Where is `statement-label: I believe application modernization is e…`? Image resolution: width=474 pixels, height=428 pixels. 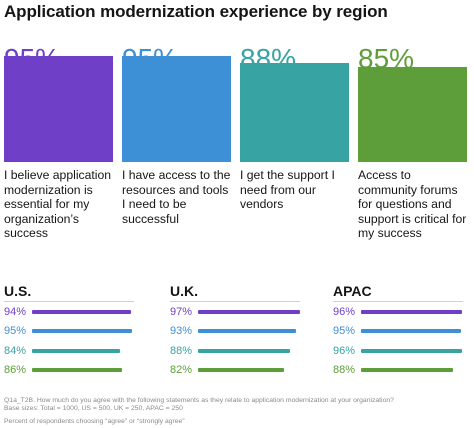 statement-label: I believe application modernization is e… is located at coordinates (58, 204).